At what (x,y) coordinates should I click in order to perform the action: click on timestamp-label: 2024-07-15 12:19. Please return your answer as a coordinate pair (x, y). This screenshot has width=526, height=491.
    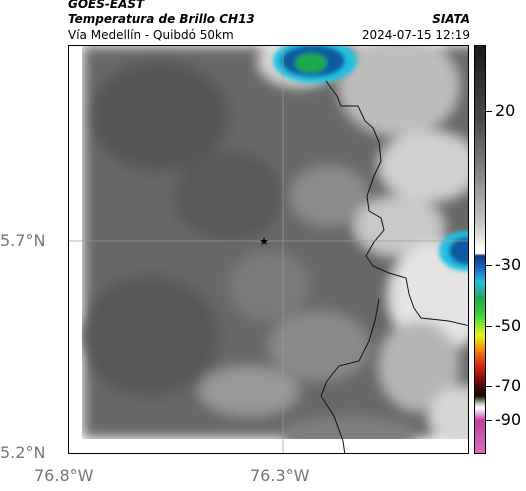
    Looking at the image, I should click on (415, 35).